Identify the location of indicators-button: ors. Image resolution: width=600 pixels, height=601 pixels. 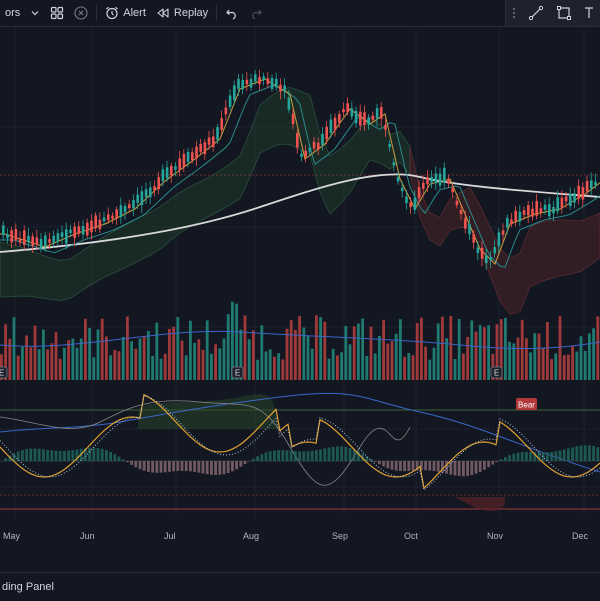
(12, 13).